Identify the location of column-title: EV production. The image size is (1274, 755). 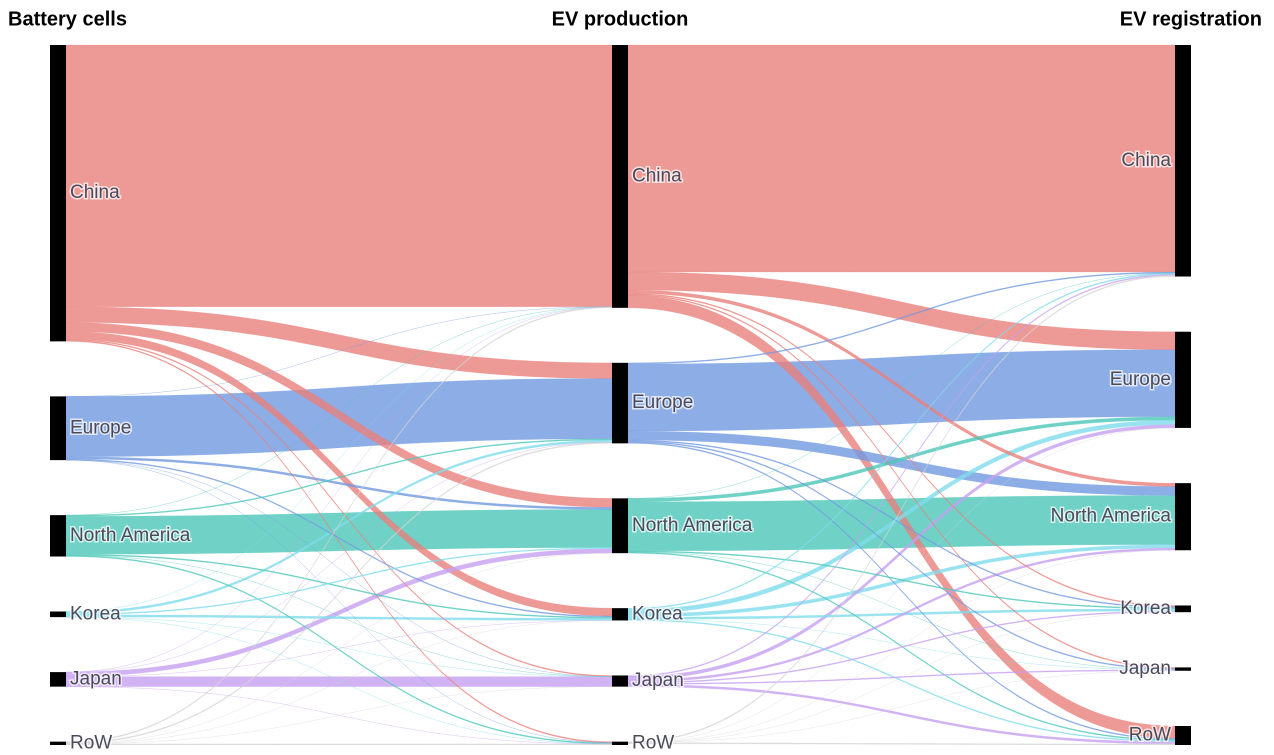
(620, 19).